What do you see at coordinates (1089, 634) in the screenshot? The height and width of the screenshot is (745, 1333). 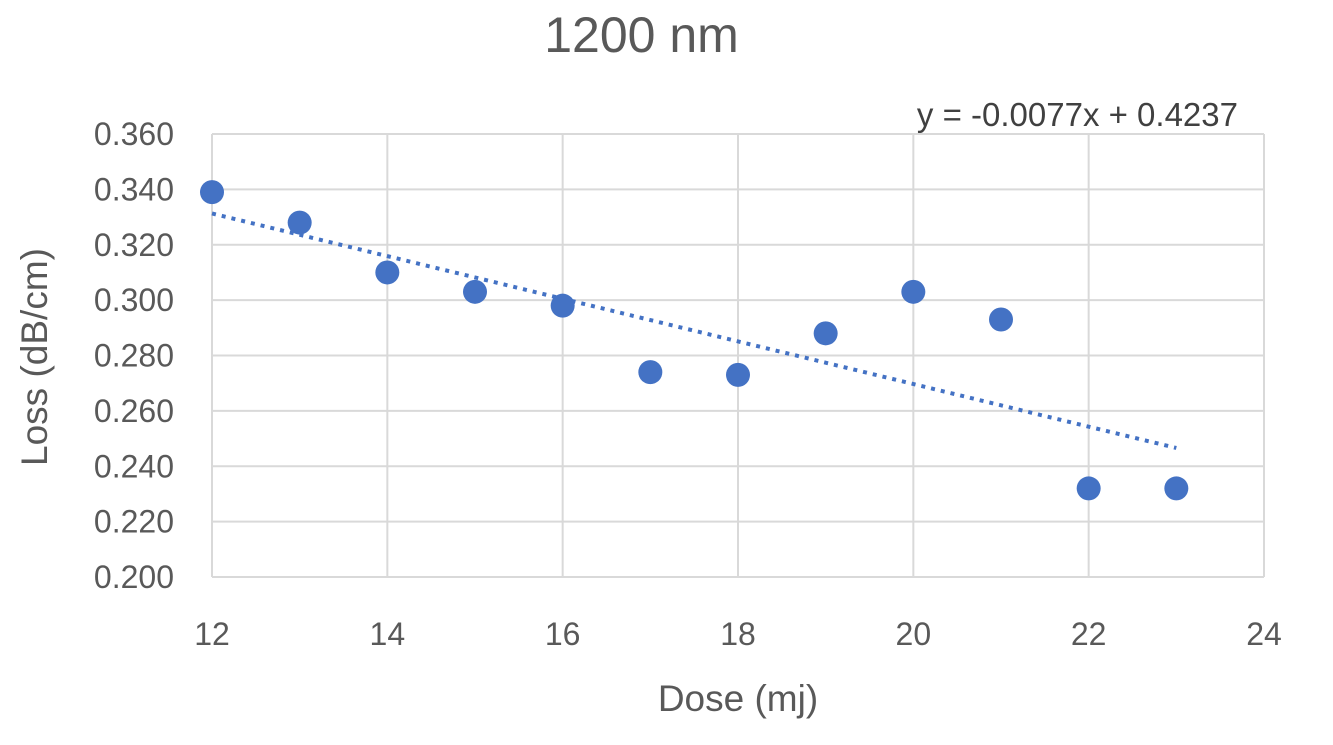 I see `x-tick-label: 22` at bounding box center [1089, 634].